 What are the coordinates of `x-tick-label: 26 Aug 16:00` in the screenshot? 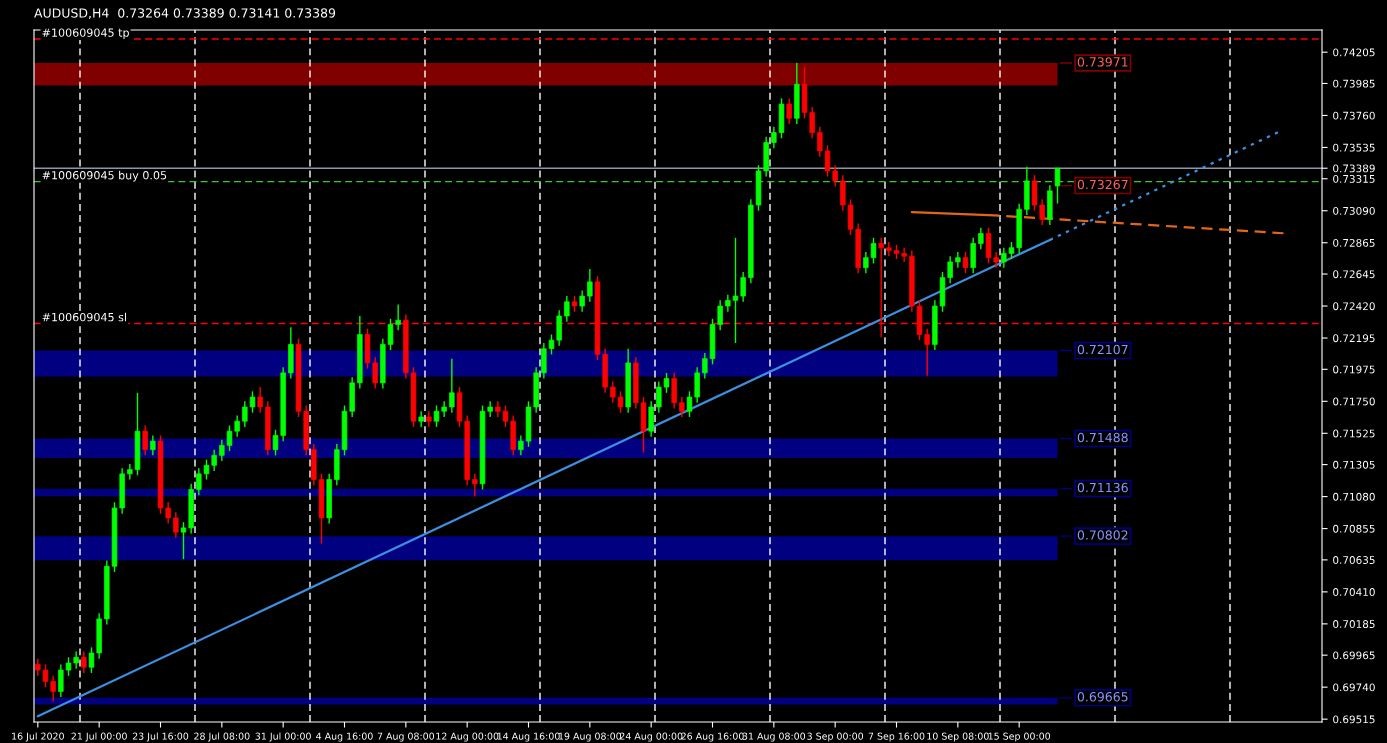 It's located at (712, 737).